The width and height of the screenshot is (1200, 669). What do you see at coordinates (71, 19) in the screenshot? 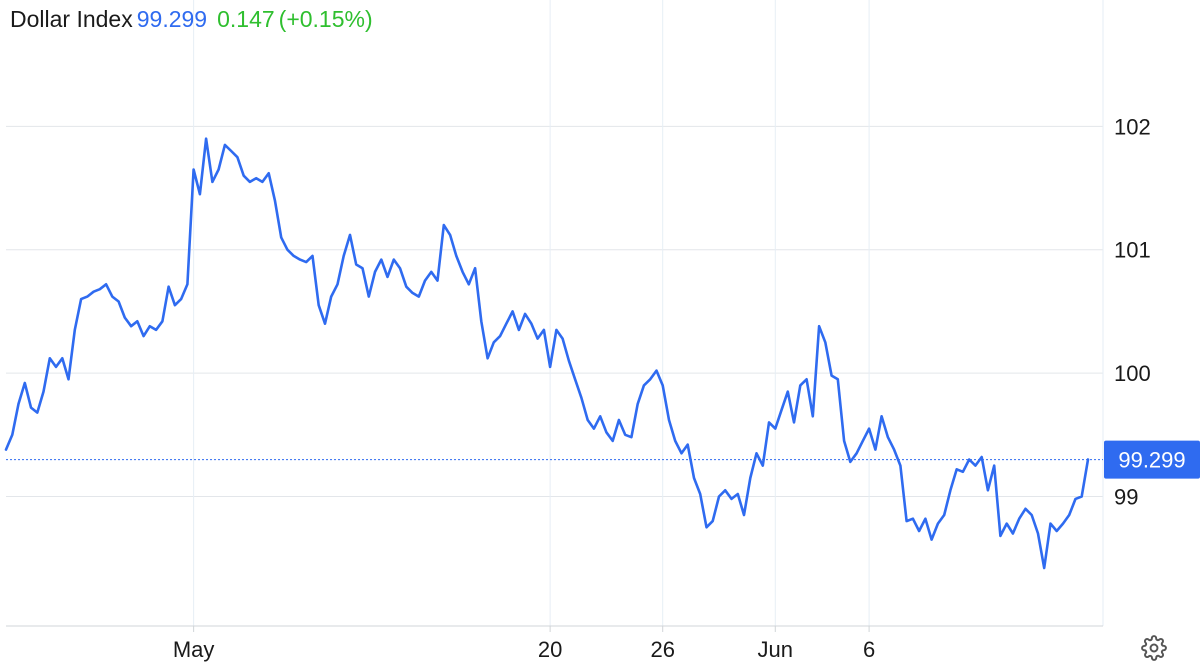
I see `instrument-name: Dollar Index` at bounding box center [71, 19].